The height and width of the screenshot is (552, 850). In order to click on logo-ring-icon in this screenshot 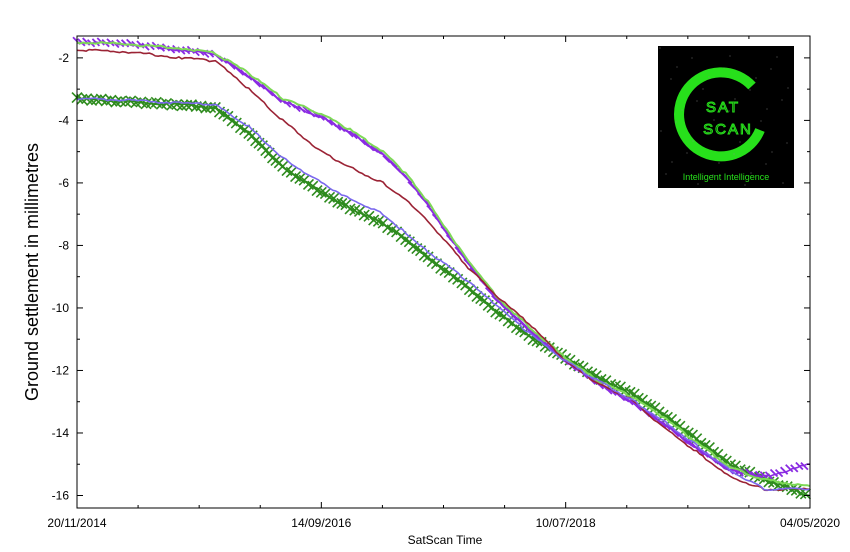, I will do `click(719, 114)`.